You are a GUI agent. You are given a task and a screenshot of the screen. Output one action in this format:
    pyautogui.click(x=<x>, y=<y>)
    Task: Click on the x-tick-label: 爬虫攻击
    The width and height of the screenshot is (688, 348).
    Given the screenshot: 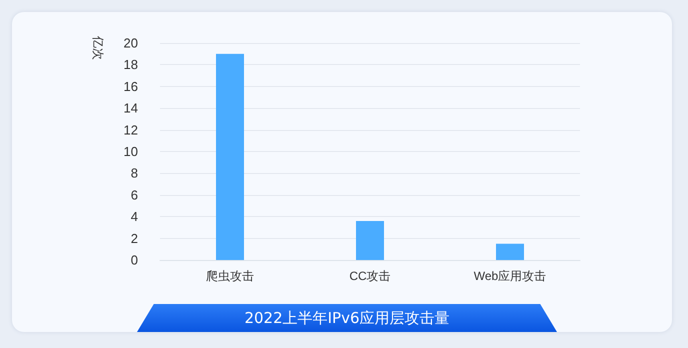 What is the action you would take?
    pyautogui.click(x=230, y=276)
    